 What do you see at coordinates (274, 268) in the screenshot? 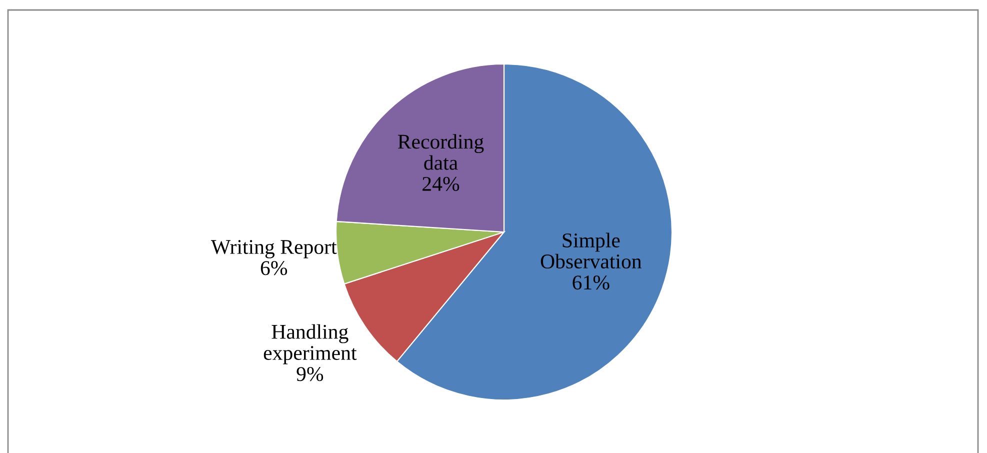
I see `data-label: 6%` at bounding box center [274, 268].